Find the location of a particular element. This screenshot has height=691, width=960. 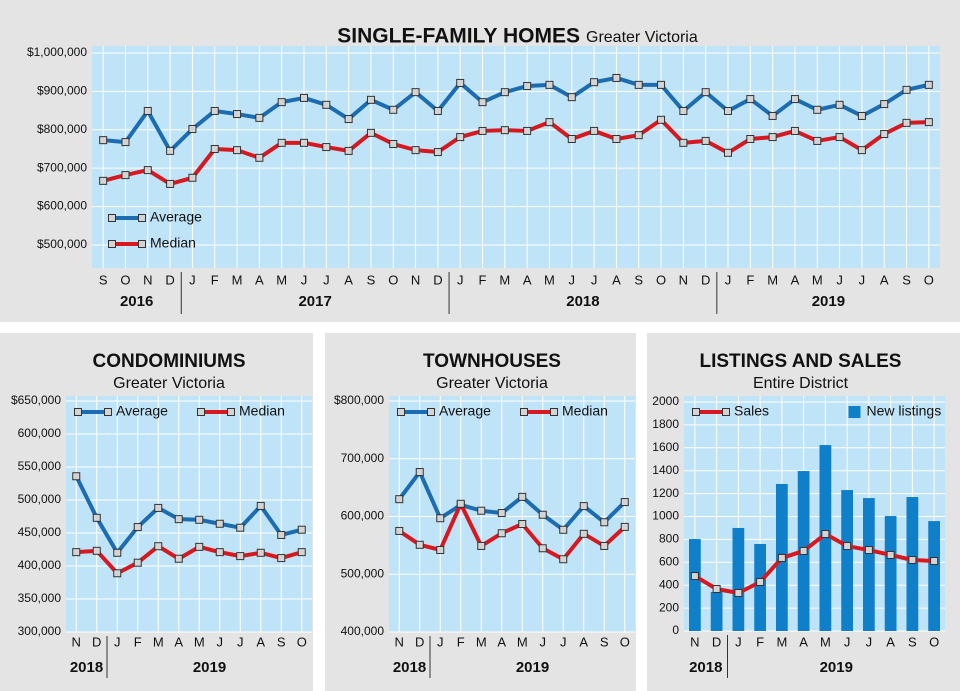

y-tick-label: 1000 is located at coordinates (665, 516).